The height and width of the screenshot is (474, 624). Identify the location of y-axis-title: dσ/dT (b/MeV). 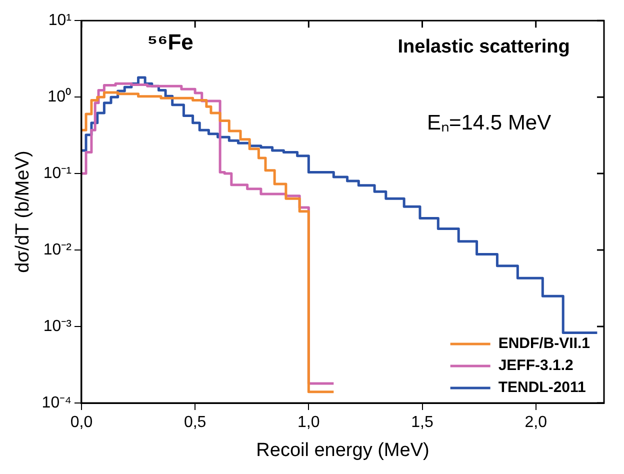
(23, 211).